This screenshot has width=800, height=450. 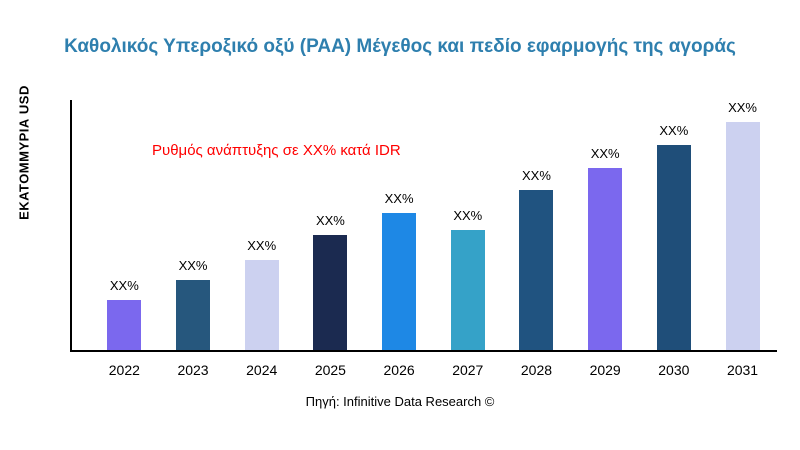 I want to click on bar-group: XX% 2031, so click(x=743, y=239).